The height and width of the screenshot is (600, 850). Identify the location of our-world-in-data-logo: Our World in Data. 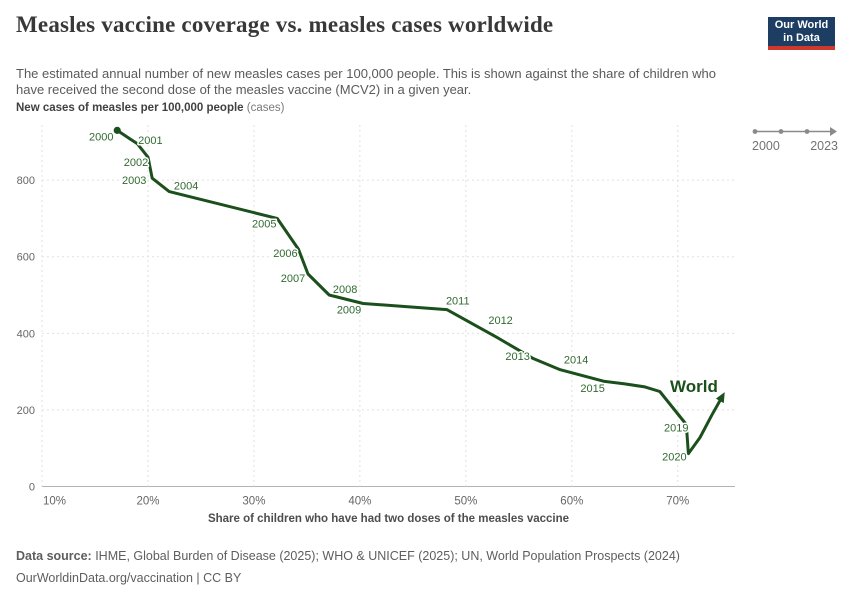
(801, 33).